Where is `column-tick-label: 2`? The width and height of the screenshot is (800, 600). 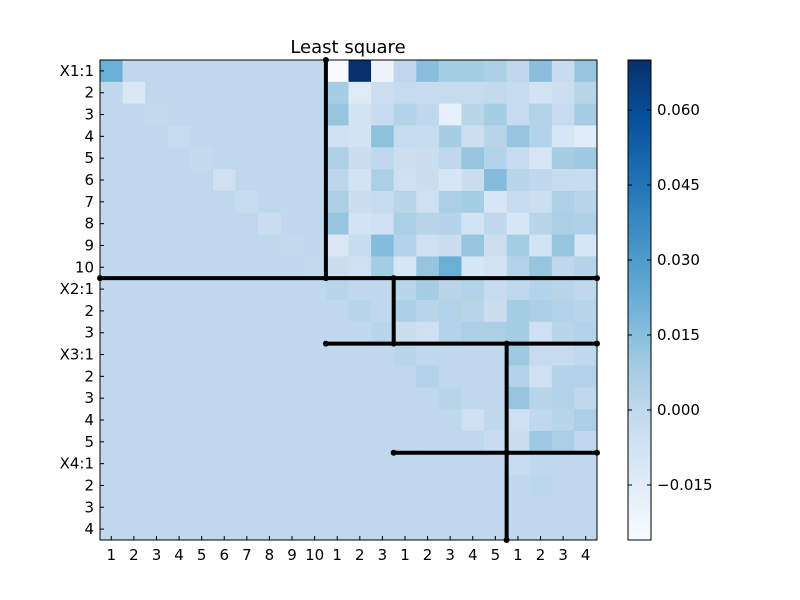
column-tick-label: 2 is located at coordinates (541, 555).